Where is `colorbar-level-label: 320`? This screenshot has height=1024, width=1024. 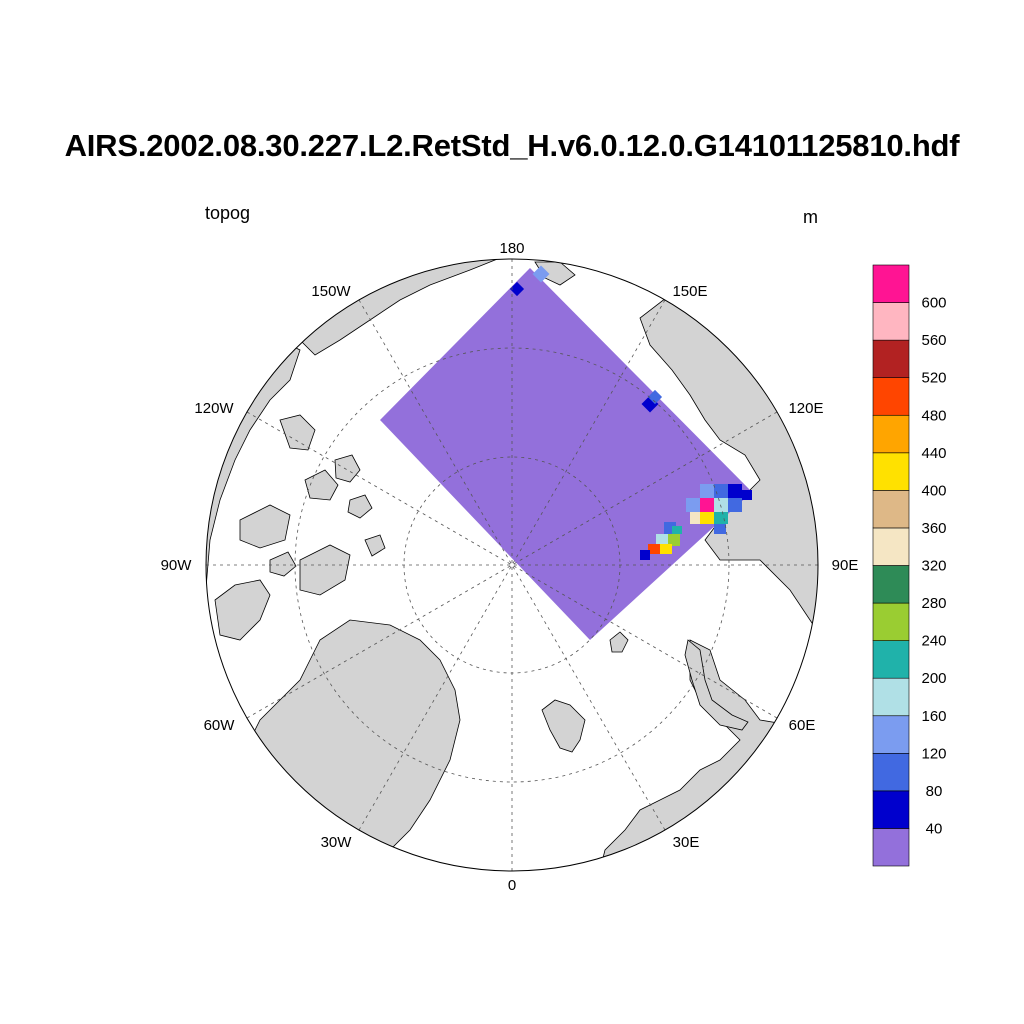
colorbar-level-label: 320 is located at coordinates (933, 566).